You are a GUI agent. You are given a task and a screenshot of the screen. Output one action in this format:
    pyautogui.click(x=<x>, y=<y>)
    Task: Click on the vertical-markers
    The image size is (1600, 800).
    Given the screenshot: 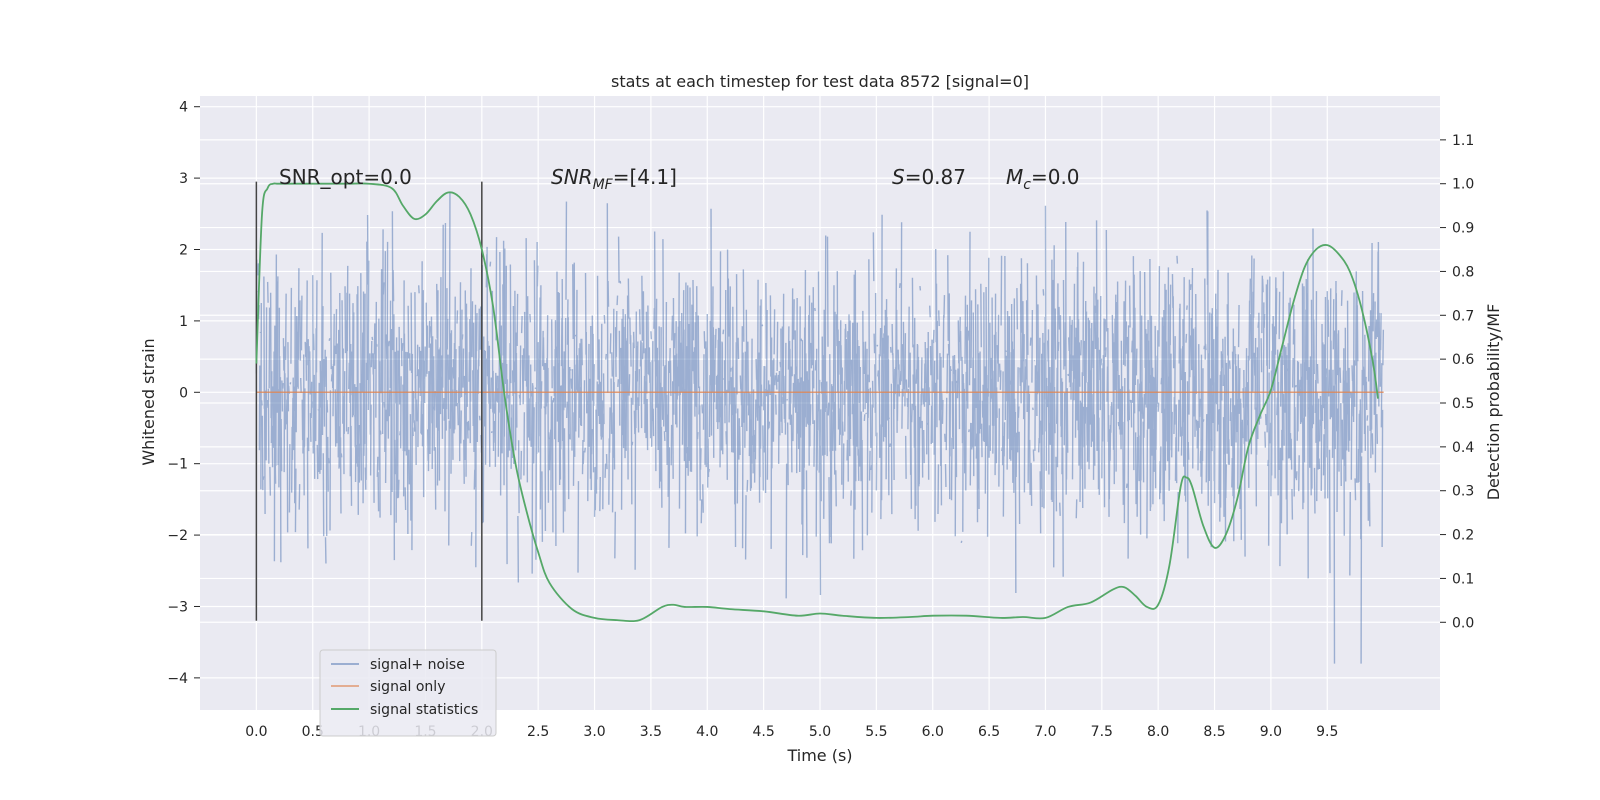 What is the action you would take?
    pyautogui.click(x=369, y=401)
    